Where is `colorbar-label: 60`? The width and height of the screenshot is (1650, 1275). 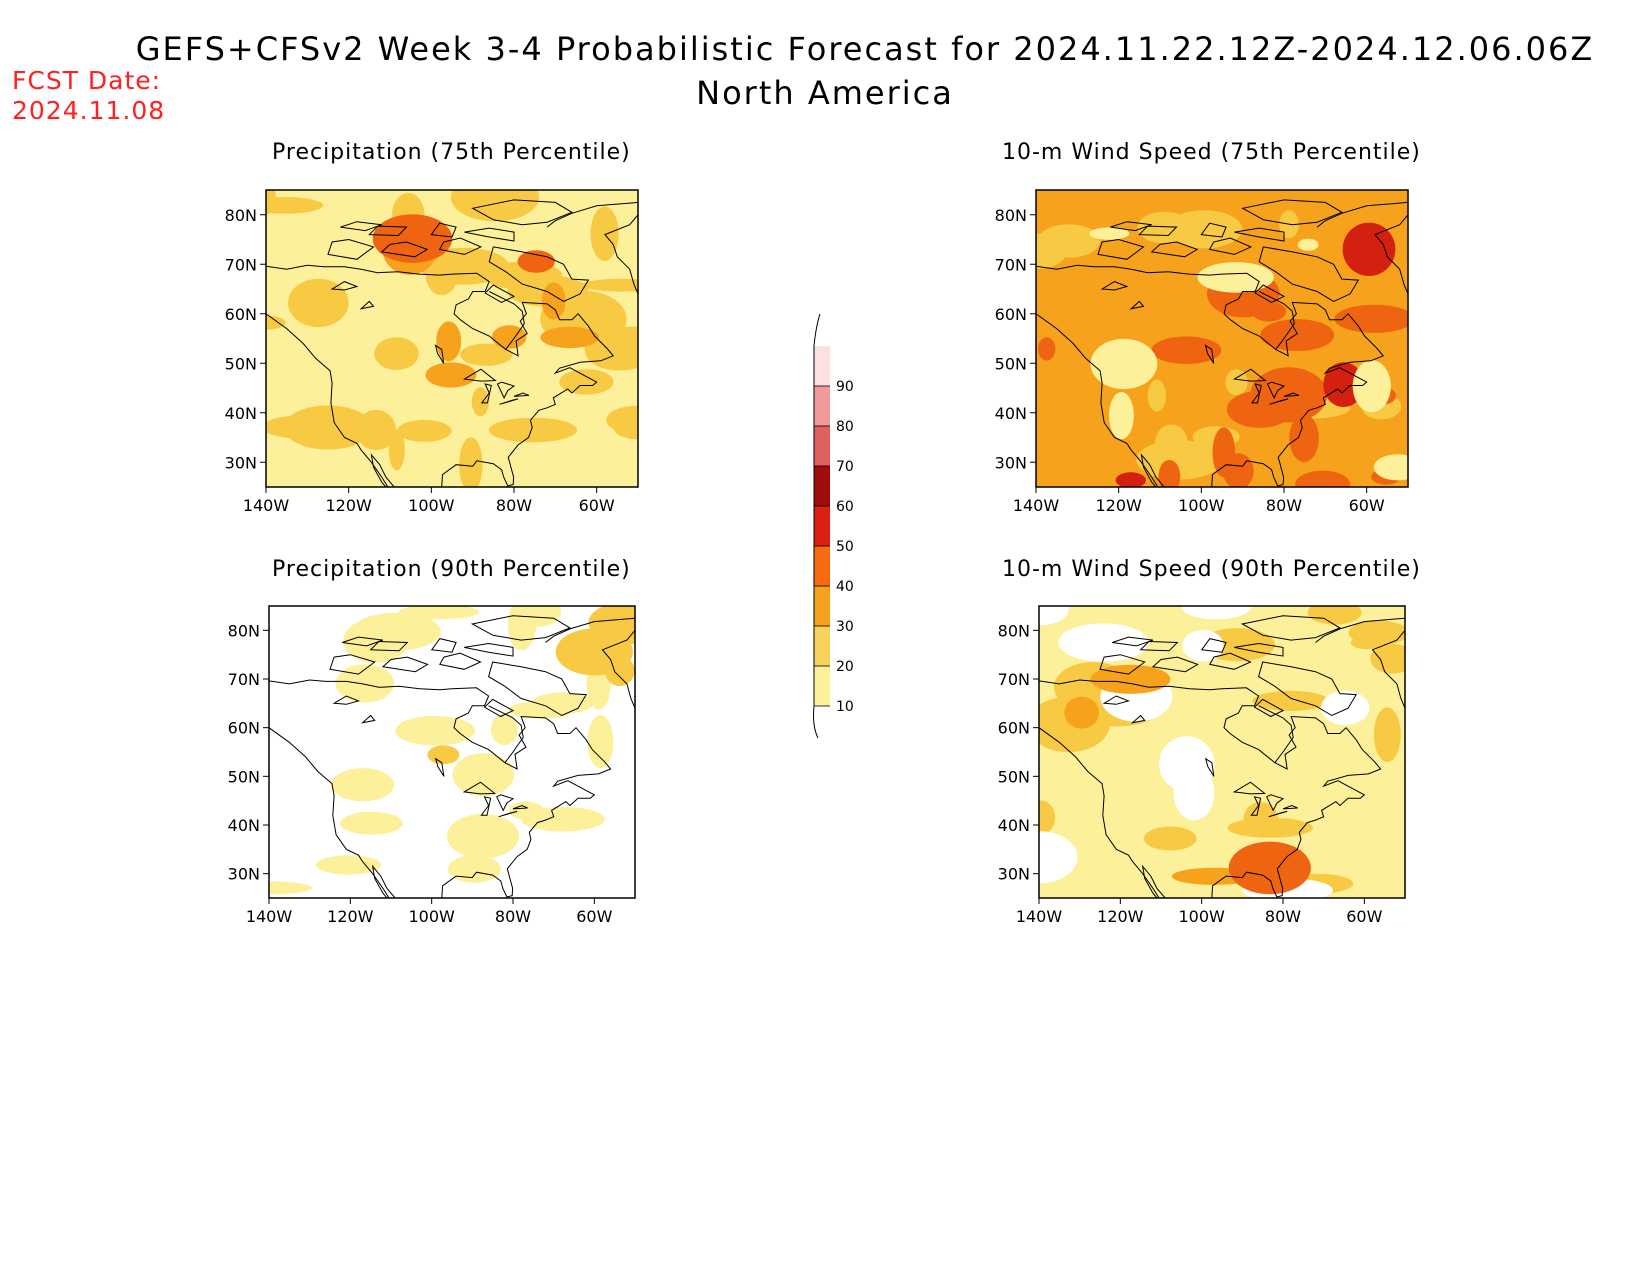
colorbar-label: 60 is located at coordinates (845, 507).